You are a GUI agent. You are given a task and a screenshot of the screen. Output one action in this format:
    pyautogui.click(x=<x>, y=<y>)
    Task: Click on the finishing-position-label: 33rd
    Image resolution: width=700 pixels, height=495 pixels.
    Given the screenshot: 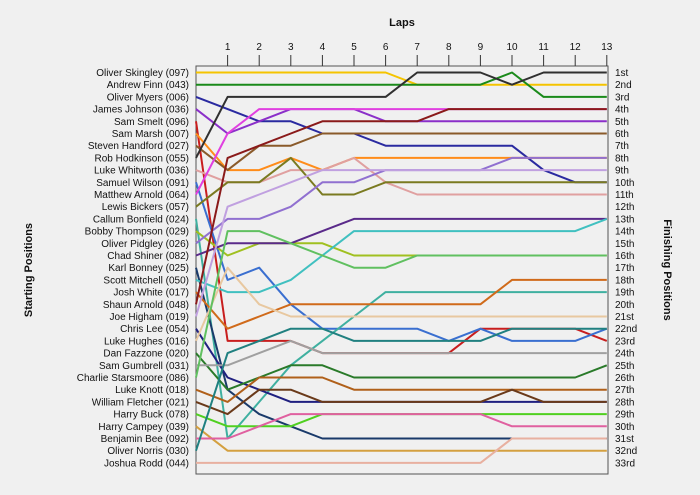 What is the action you would take?
    pyautogui.click(x=625, y=463)
    